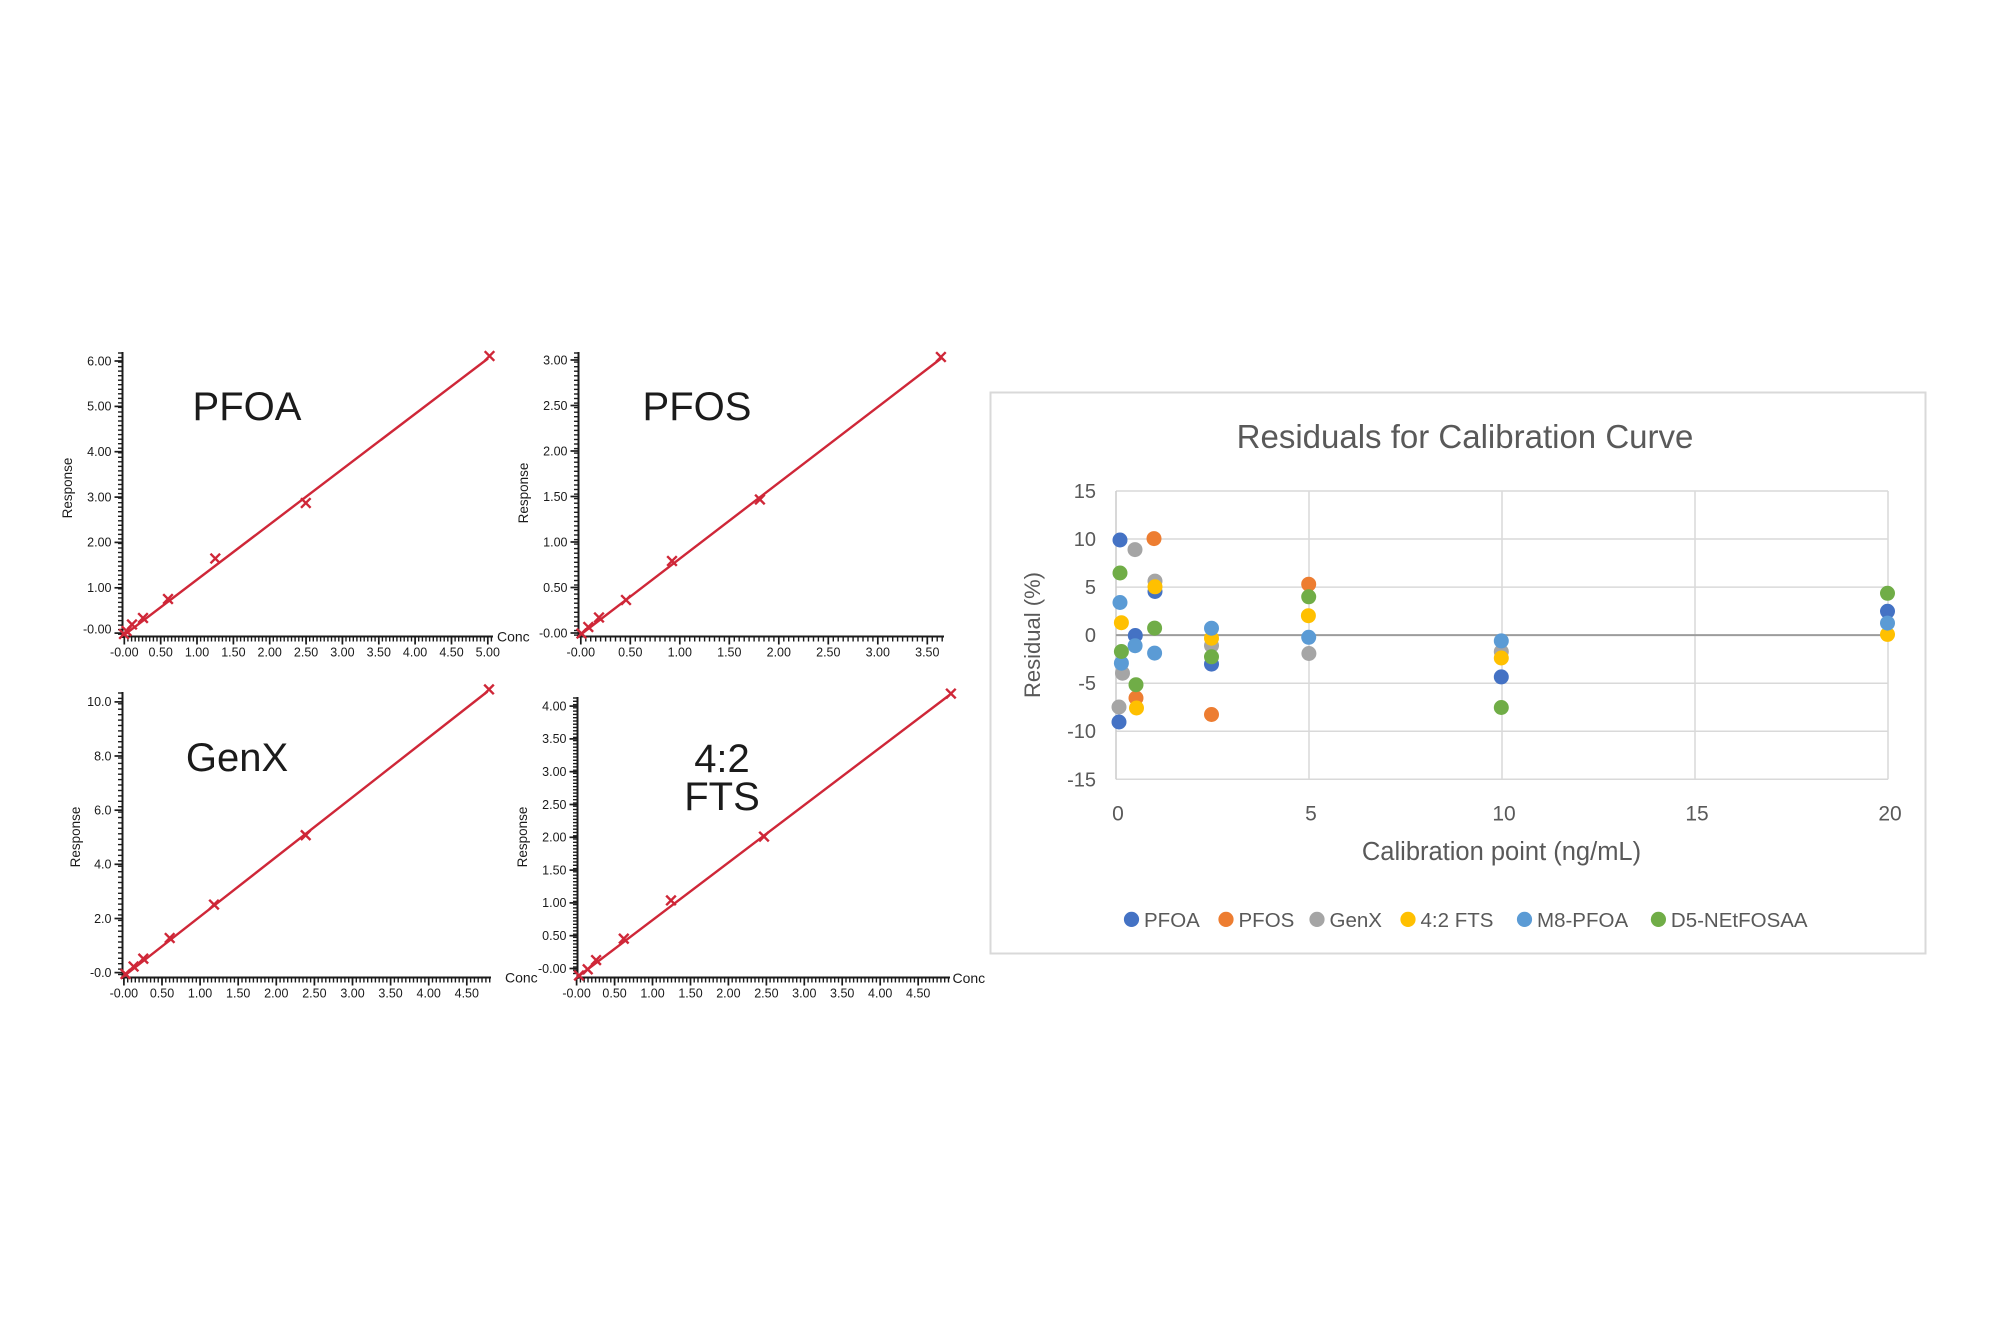 The image size is (2000, 1333). What do you see at coordinates (102, 811) in the screenshot?
I see `svg-text: 6.0` at bounding box center [102, 811].